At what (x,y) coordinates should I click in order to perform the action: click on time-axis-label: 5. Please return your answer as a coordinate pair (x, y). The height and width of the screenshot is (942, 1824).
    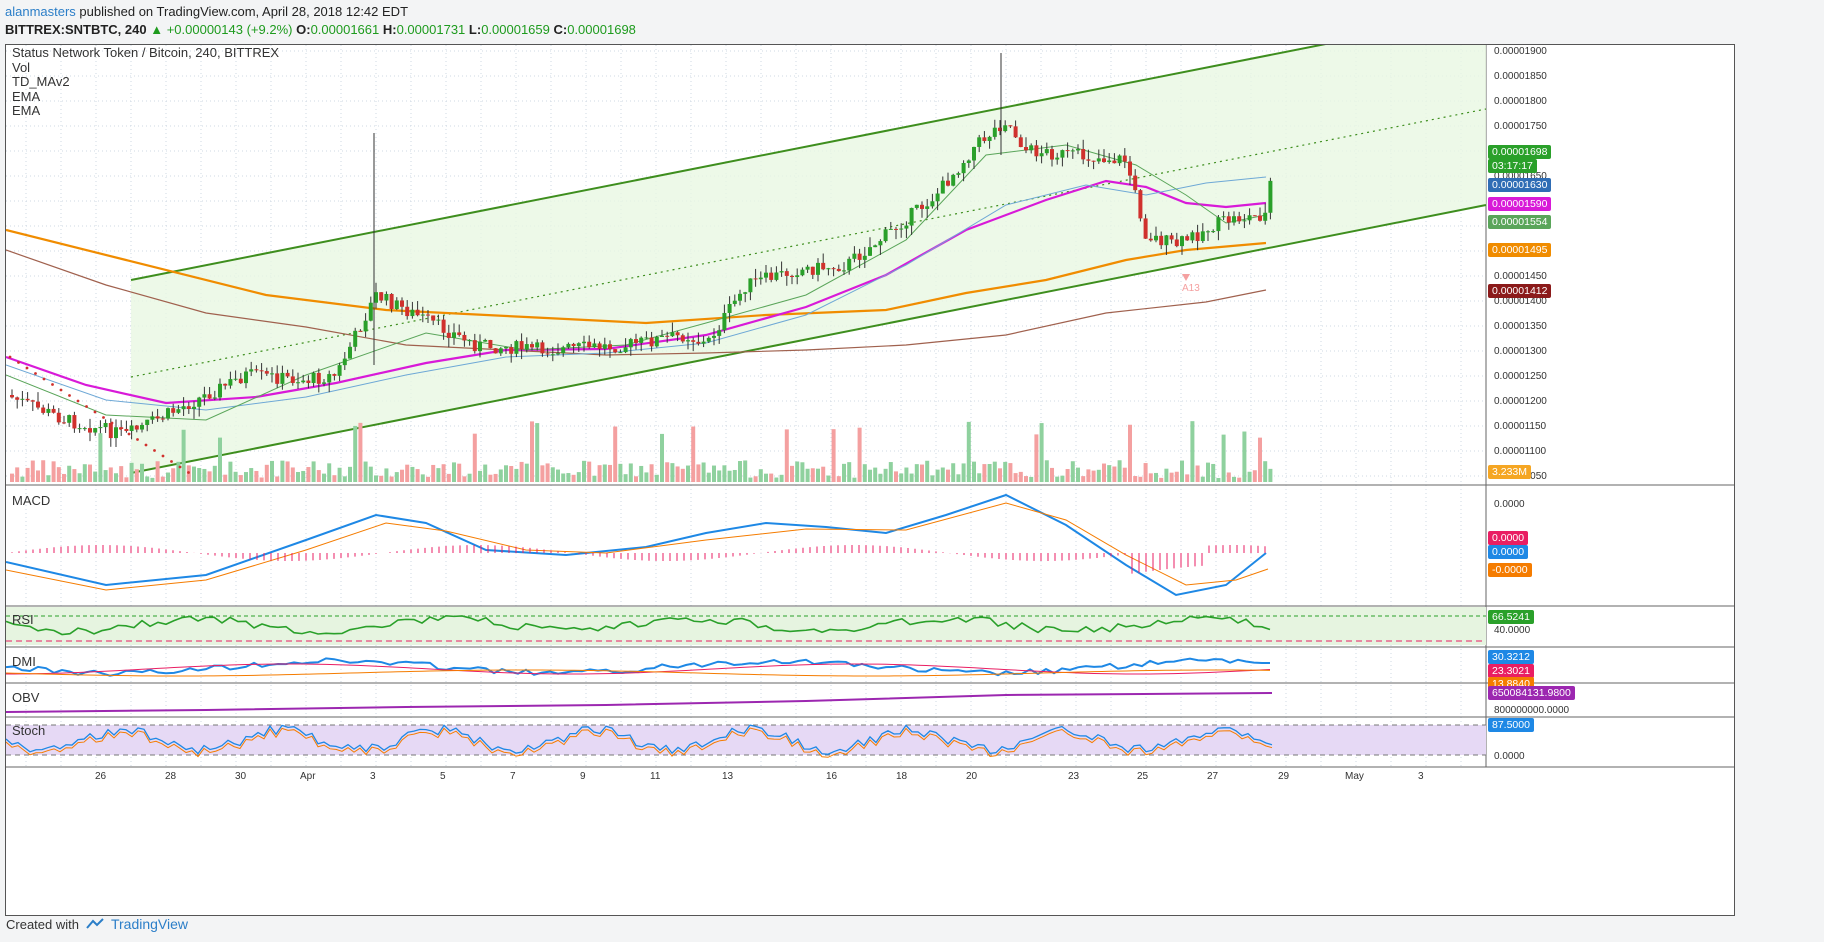
    Looking at the image, I should click on (443, 776).